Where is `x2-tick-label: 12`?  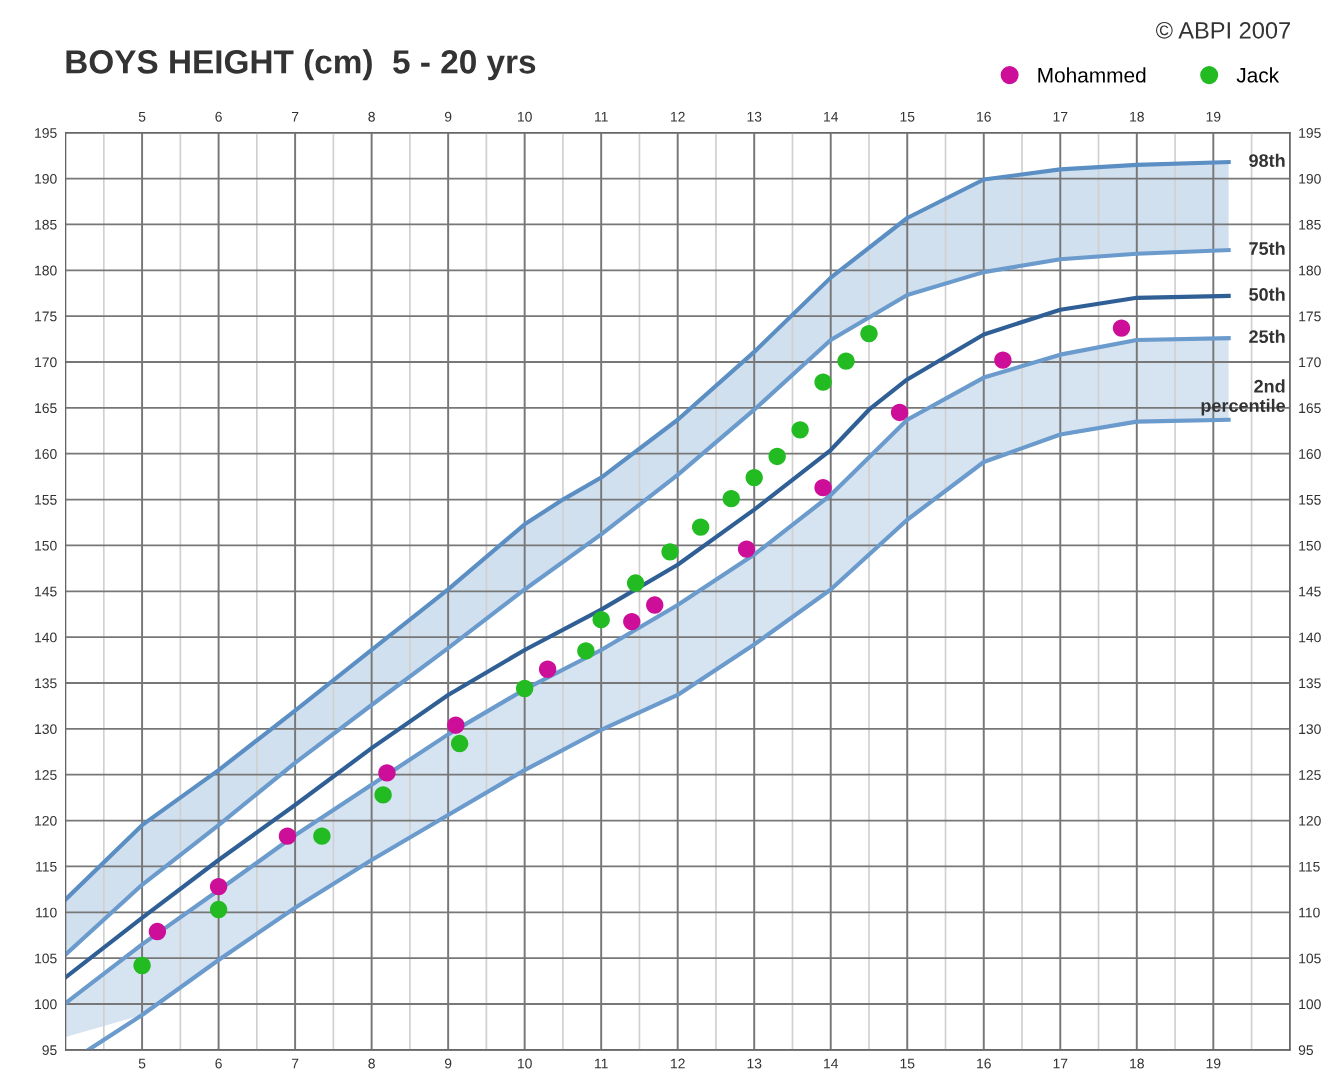 x2-tick-label: 12 is located at coordinates (678, 116).